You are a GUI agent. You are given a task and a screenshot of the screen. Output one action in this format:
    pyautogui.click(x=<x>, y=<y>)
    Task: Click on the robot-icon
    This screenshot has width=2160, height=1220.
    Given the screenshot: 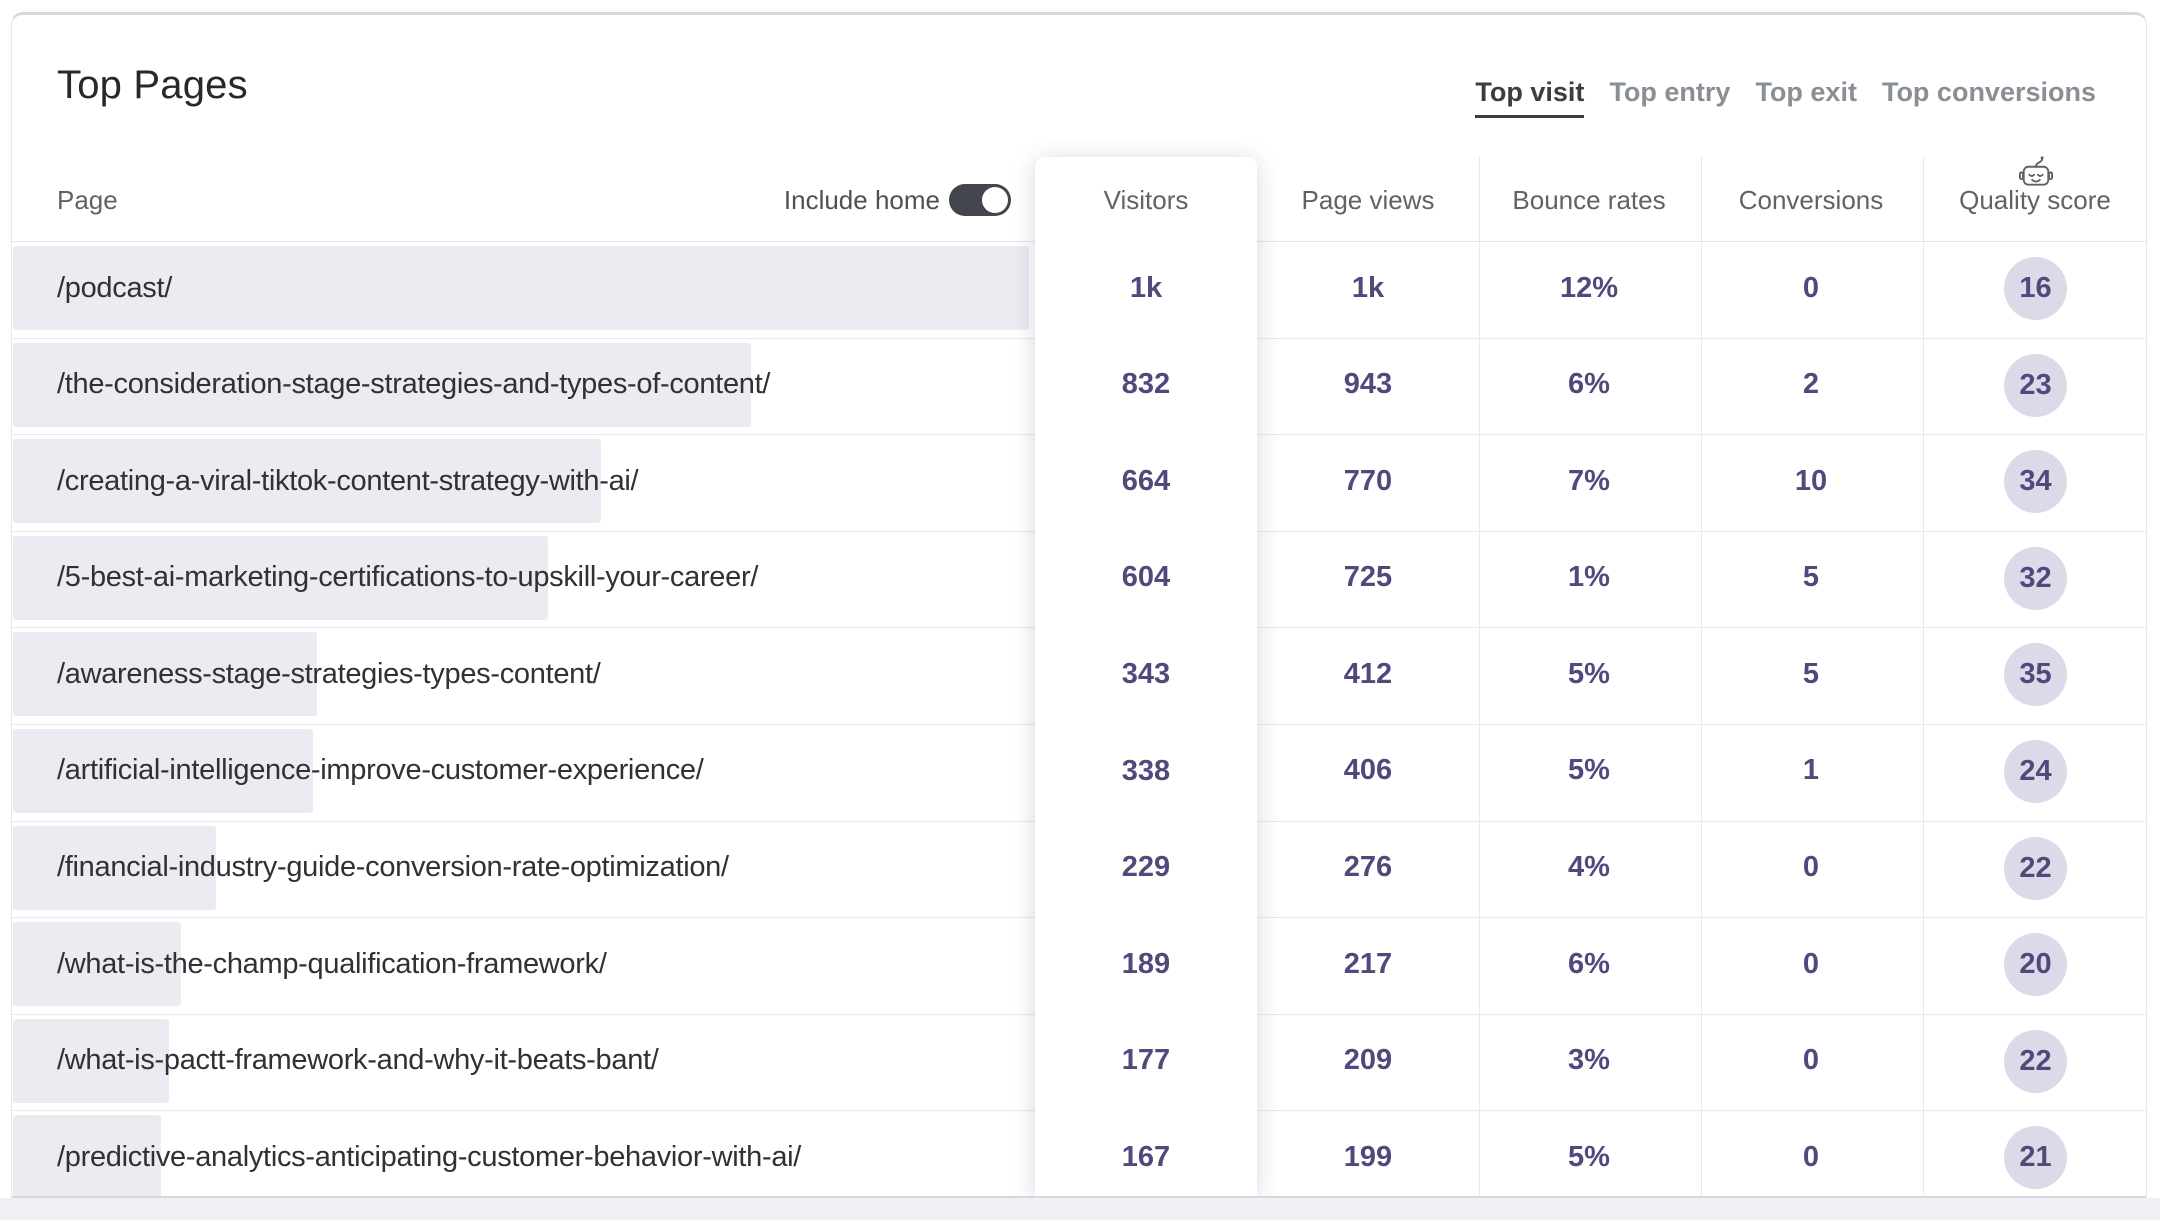 What is the action you would take?
    pyautogui.click(x=2036, y=173)
    